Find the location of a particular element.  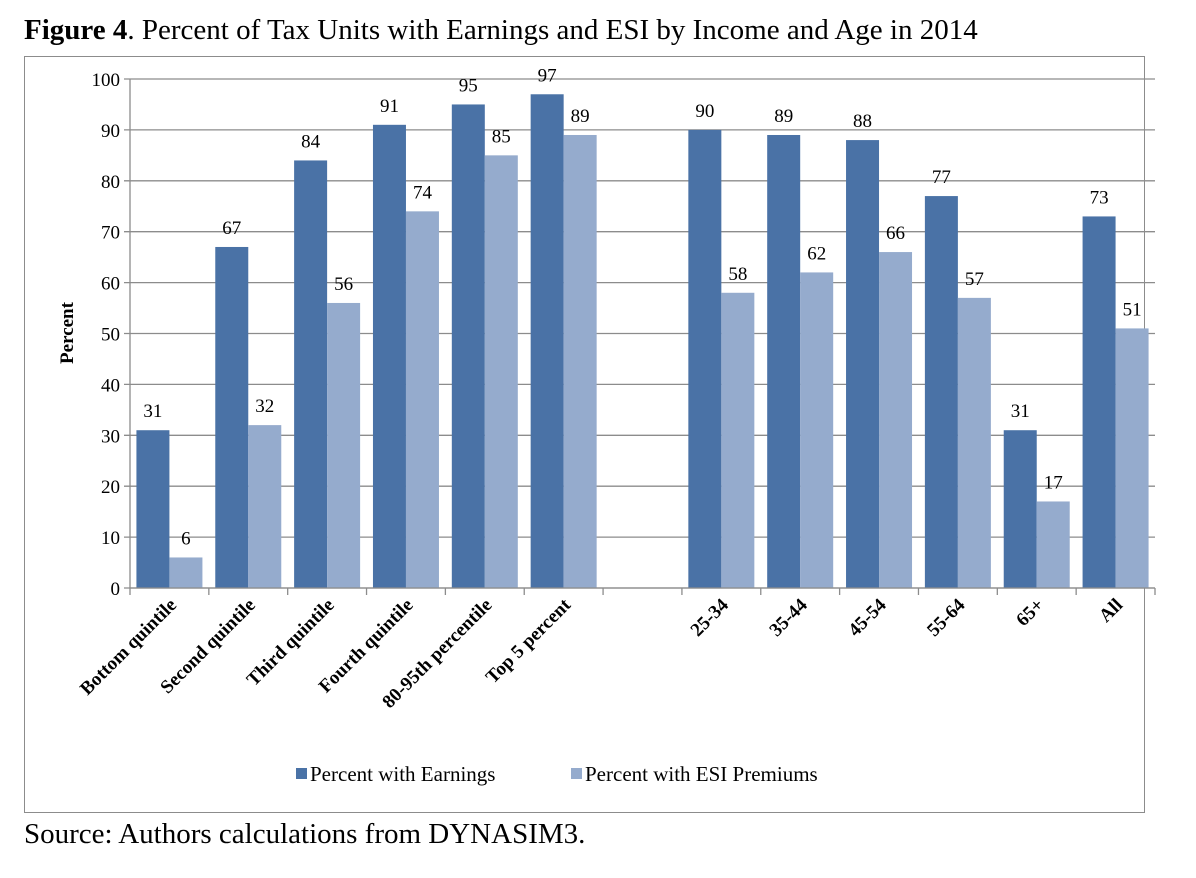

data-label-earnings: 97 is located at coordinates (547, 75).